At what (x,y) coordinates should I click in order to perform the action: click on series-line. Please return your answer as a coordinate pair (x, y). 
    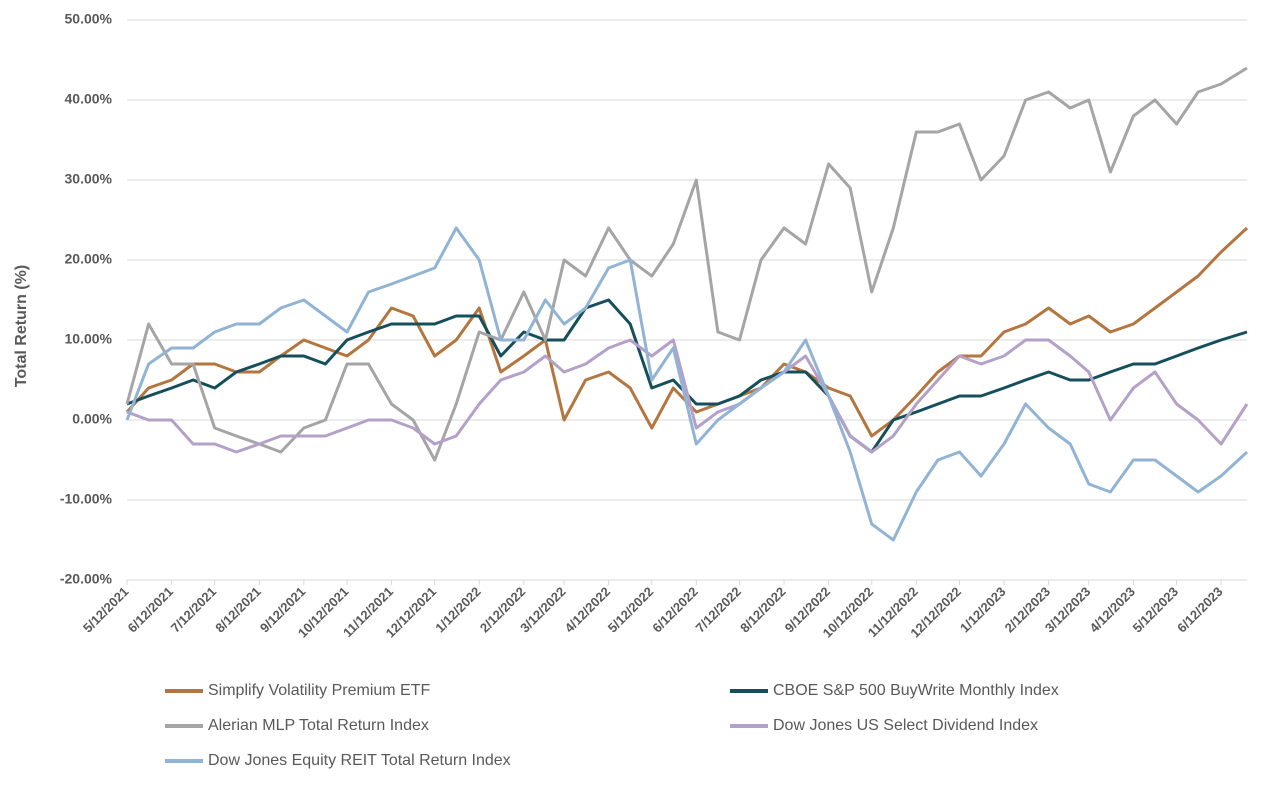
    Looking at the image, I should click on (687, 396).